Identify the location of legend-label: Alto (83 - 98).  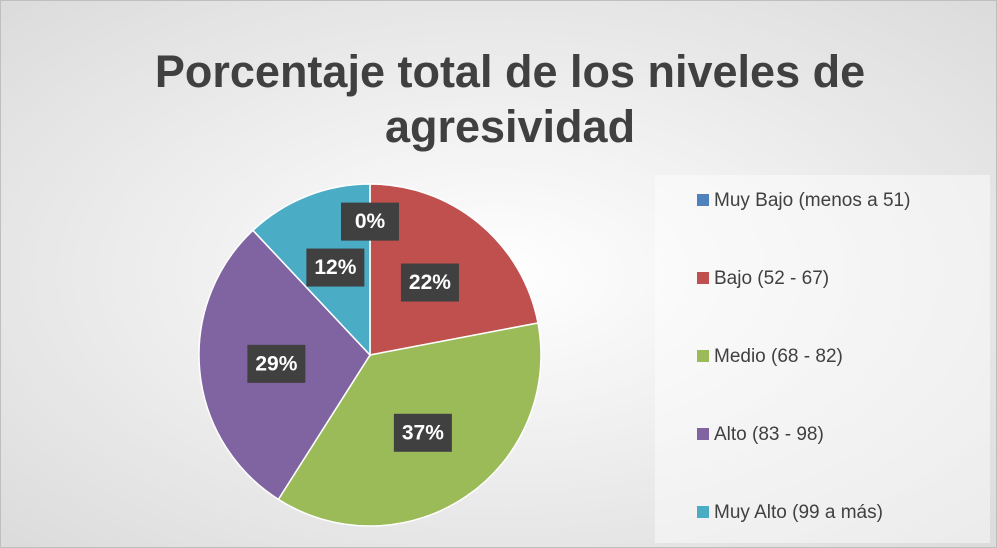
(769, 434).